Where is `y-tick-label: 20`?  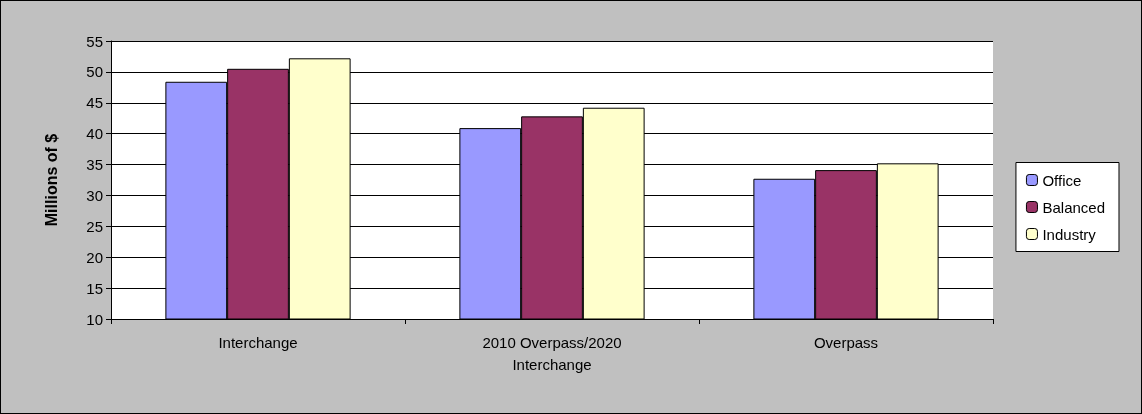
y-tick-label: 20 is located at coordinates (94, 257).